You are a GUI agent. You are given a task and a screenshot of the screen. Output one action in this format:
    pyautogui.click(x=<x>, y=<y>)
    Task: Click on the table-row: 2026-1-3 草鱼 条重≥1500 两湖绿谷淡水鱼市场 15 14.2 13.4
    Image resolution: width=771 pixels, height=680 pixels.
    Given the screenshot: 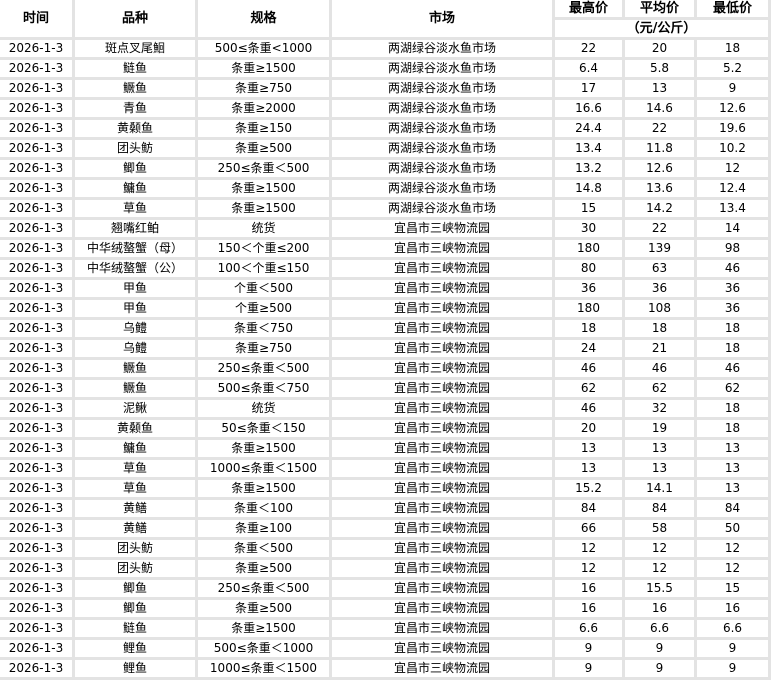 What is the action you would take?
    pyautogui.click(x=385, y=210)
    